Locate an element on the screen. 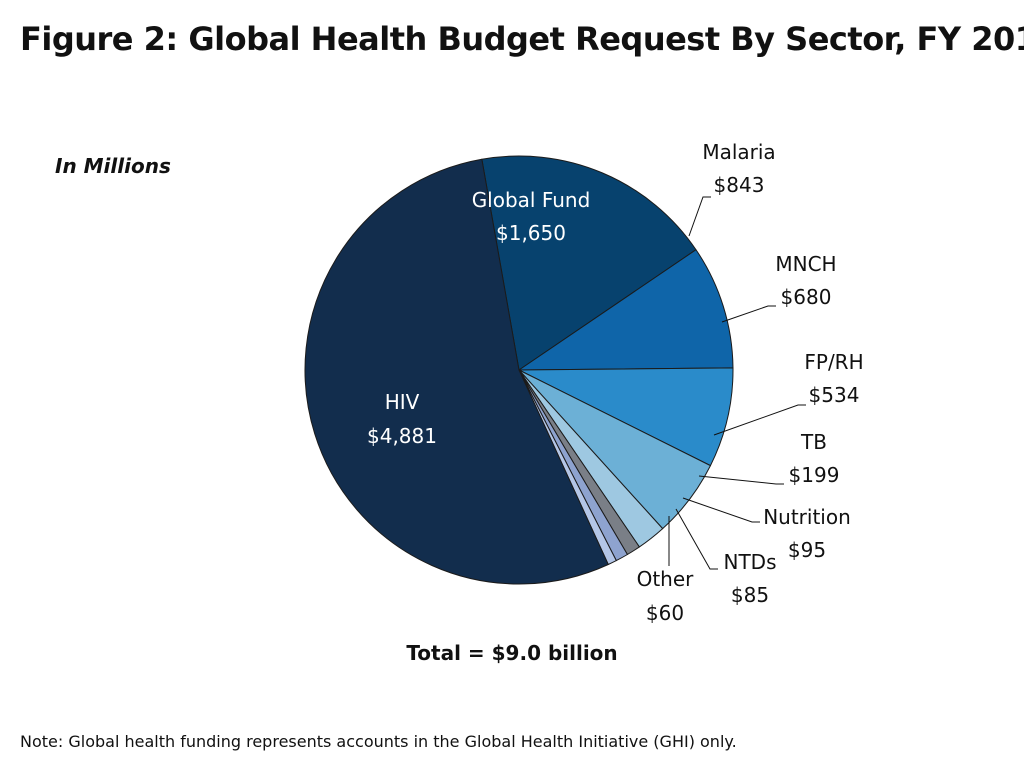 The image size is (1024, 768). slice-value-mnch: $680 is located at coordinates (806, 297).